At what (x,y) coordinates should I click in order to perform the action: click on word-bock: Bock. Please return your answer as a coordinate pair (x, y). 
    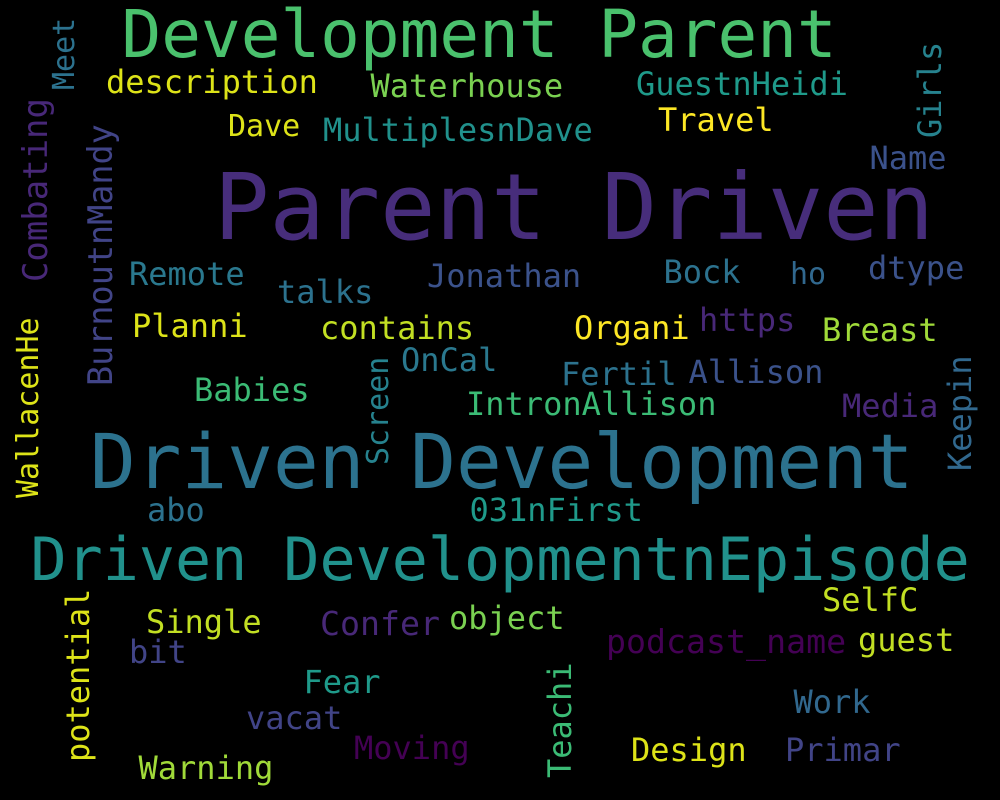
    Looking at the image, I should click on (702, 272).